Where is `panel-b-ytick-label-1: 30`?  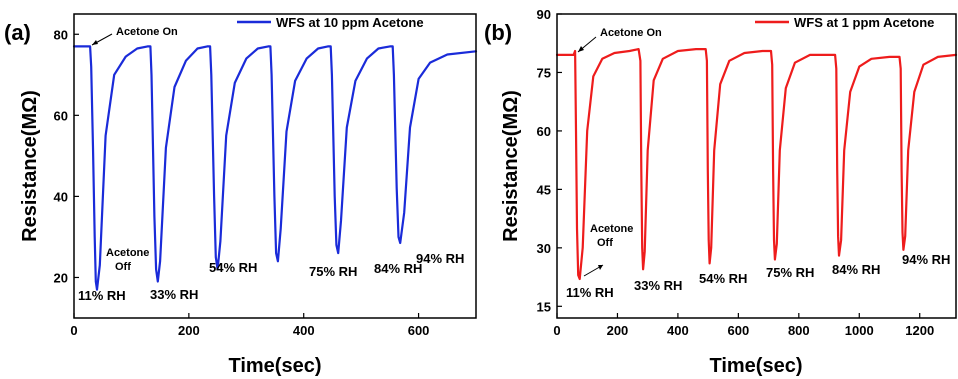 panel-b-ytick-label-1: 30 is located at coordinates (544, 248).